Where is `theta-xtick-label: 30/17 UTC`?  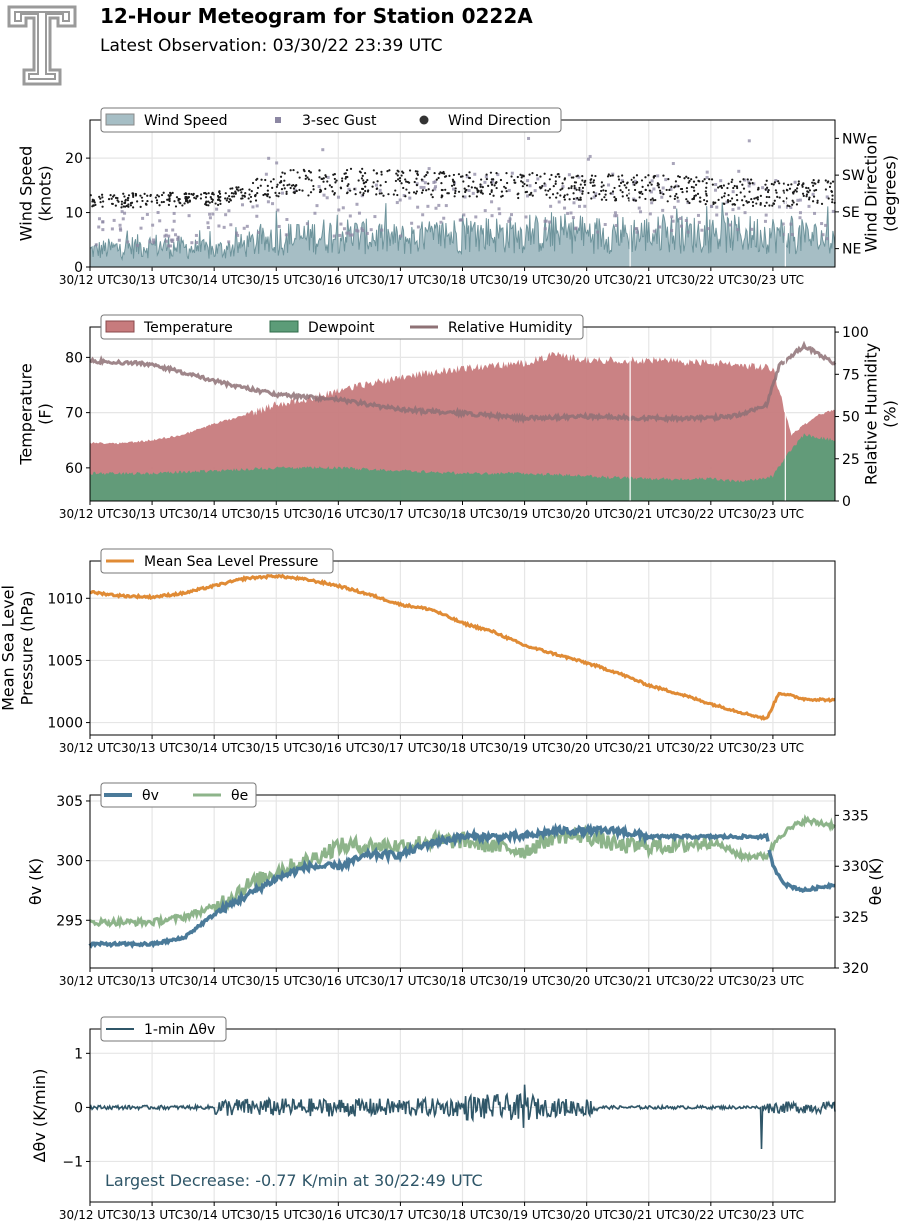 theta-xtick-label: 30/17 UTC is located at coordinates (400, 981).